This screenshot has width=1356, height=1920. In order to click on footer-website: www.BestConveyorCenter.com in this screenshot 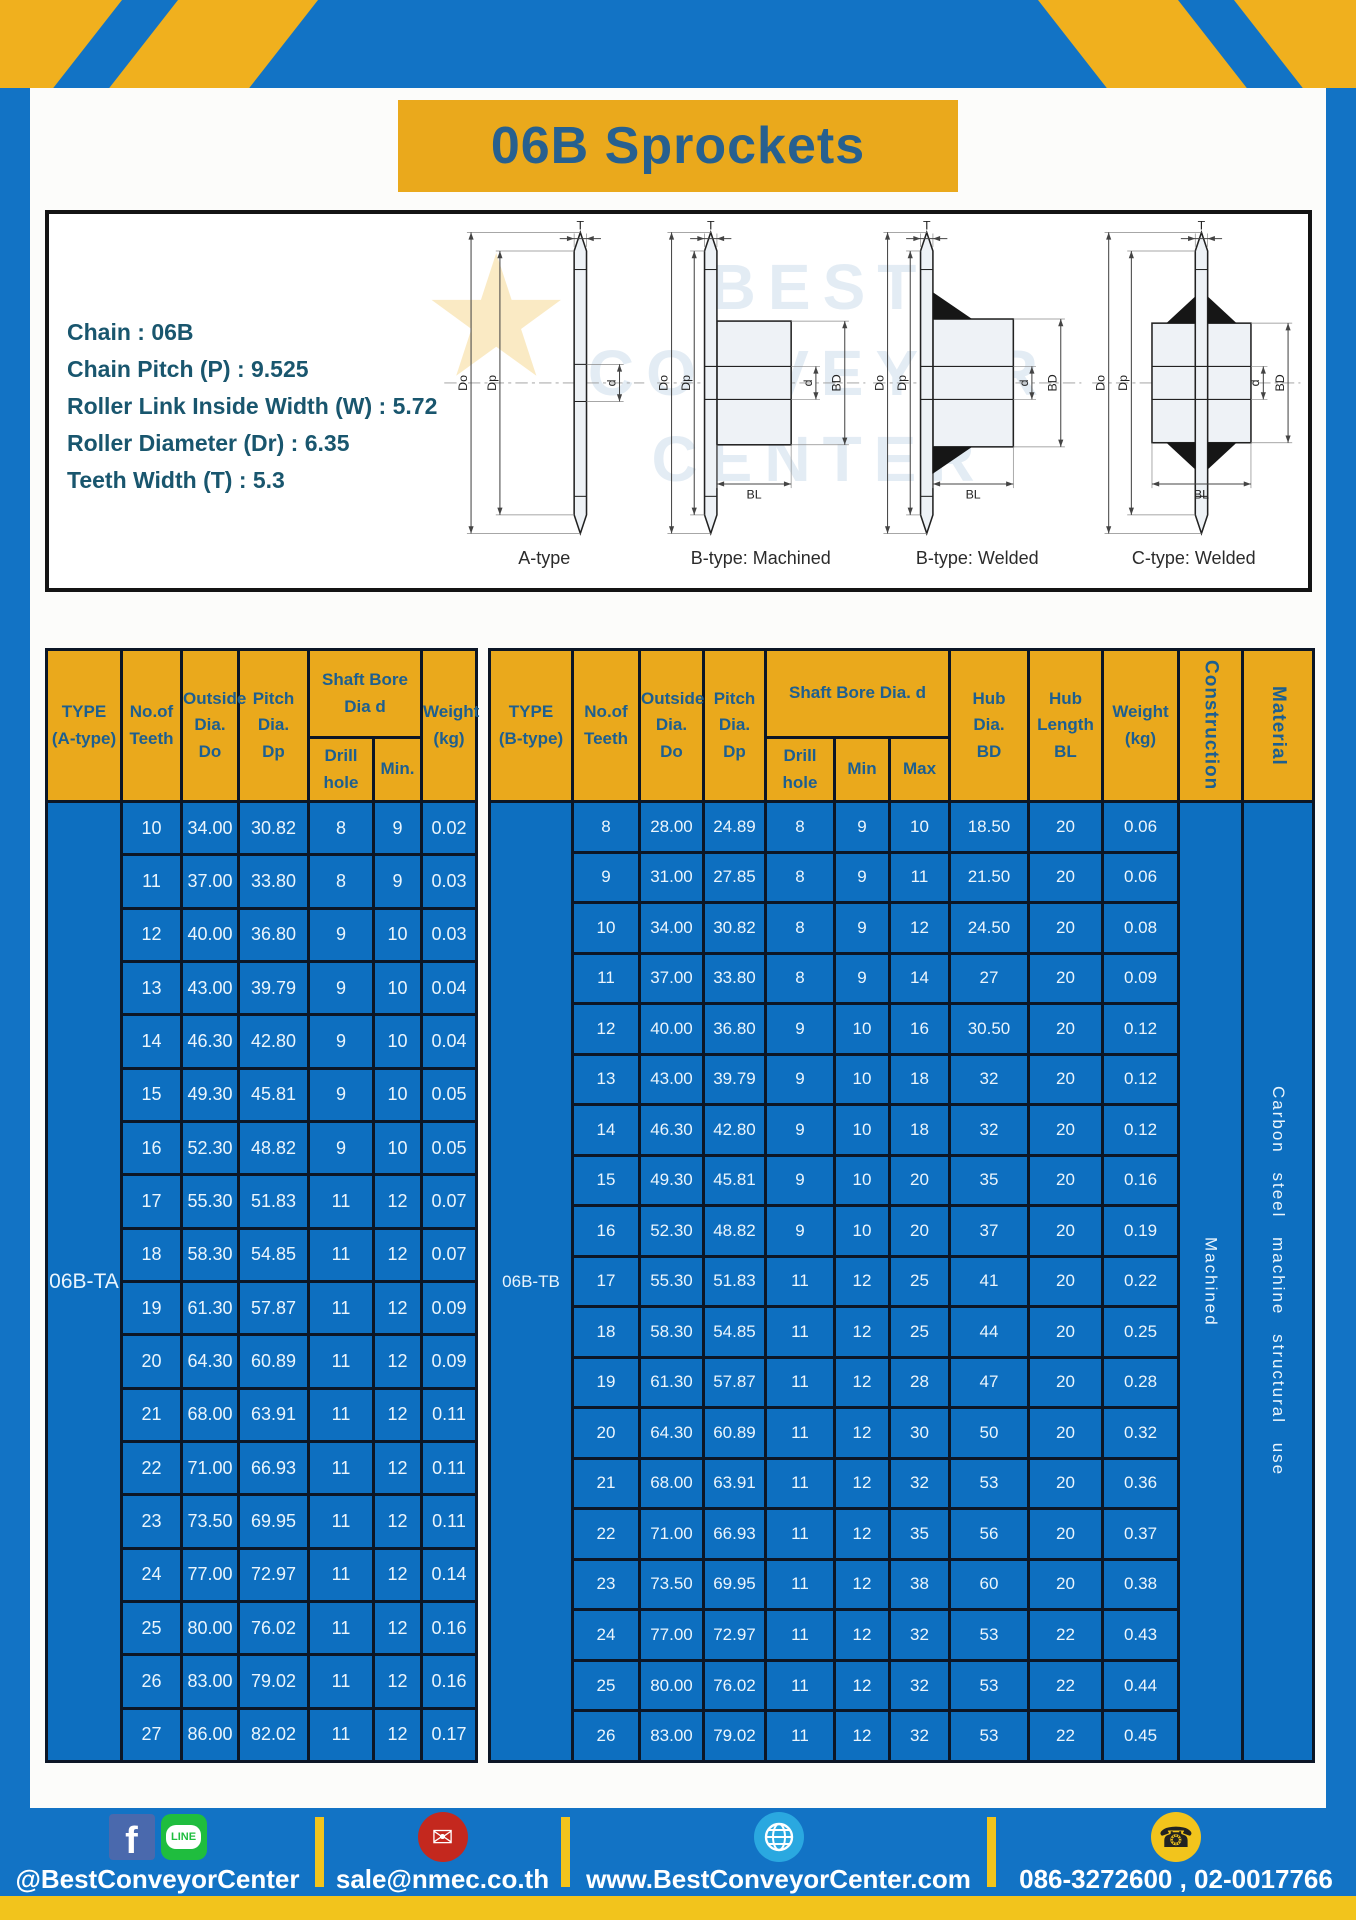, I will do `click(778, 1852)`.